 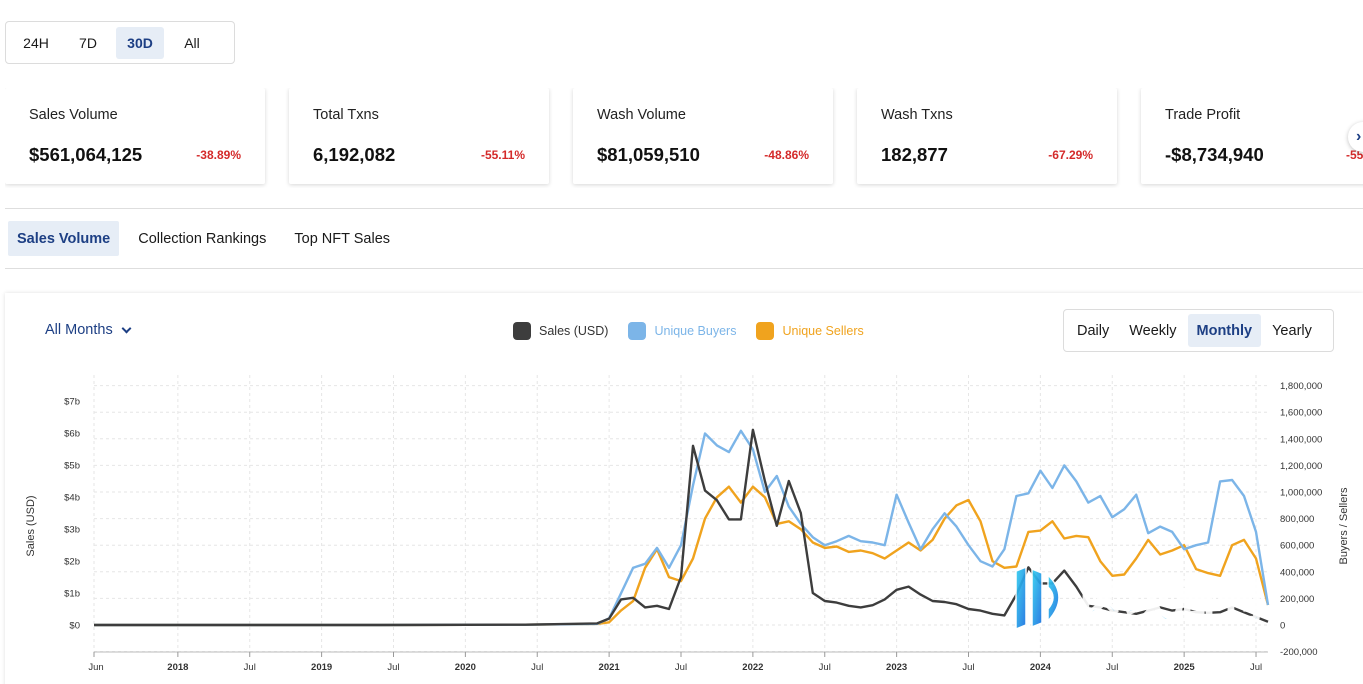 I want to click on x-tick-label: 2020, so click(x=465, y=667).